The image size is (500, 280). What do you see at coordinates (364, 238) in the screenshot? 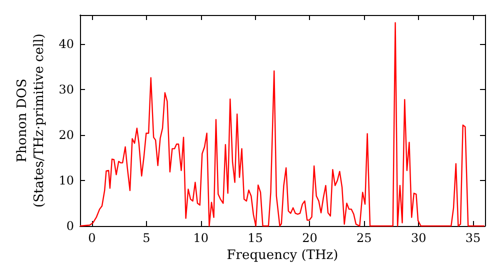
I see `x-tick-label: 25` at bounding box center [364, 238].